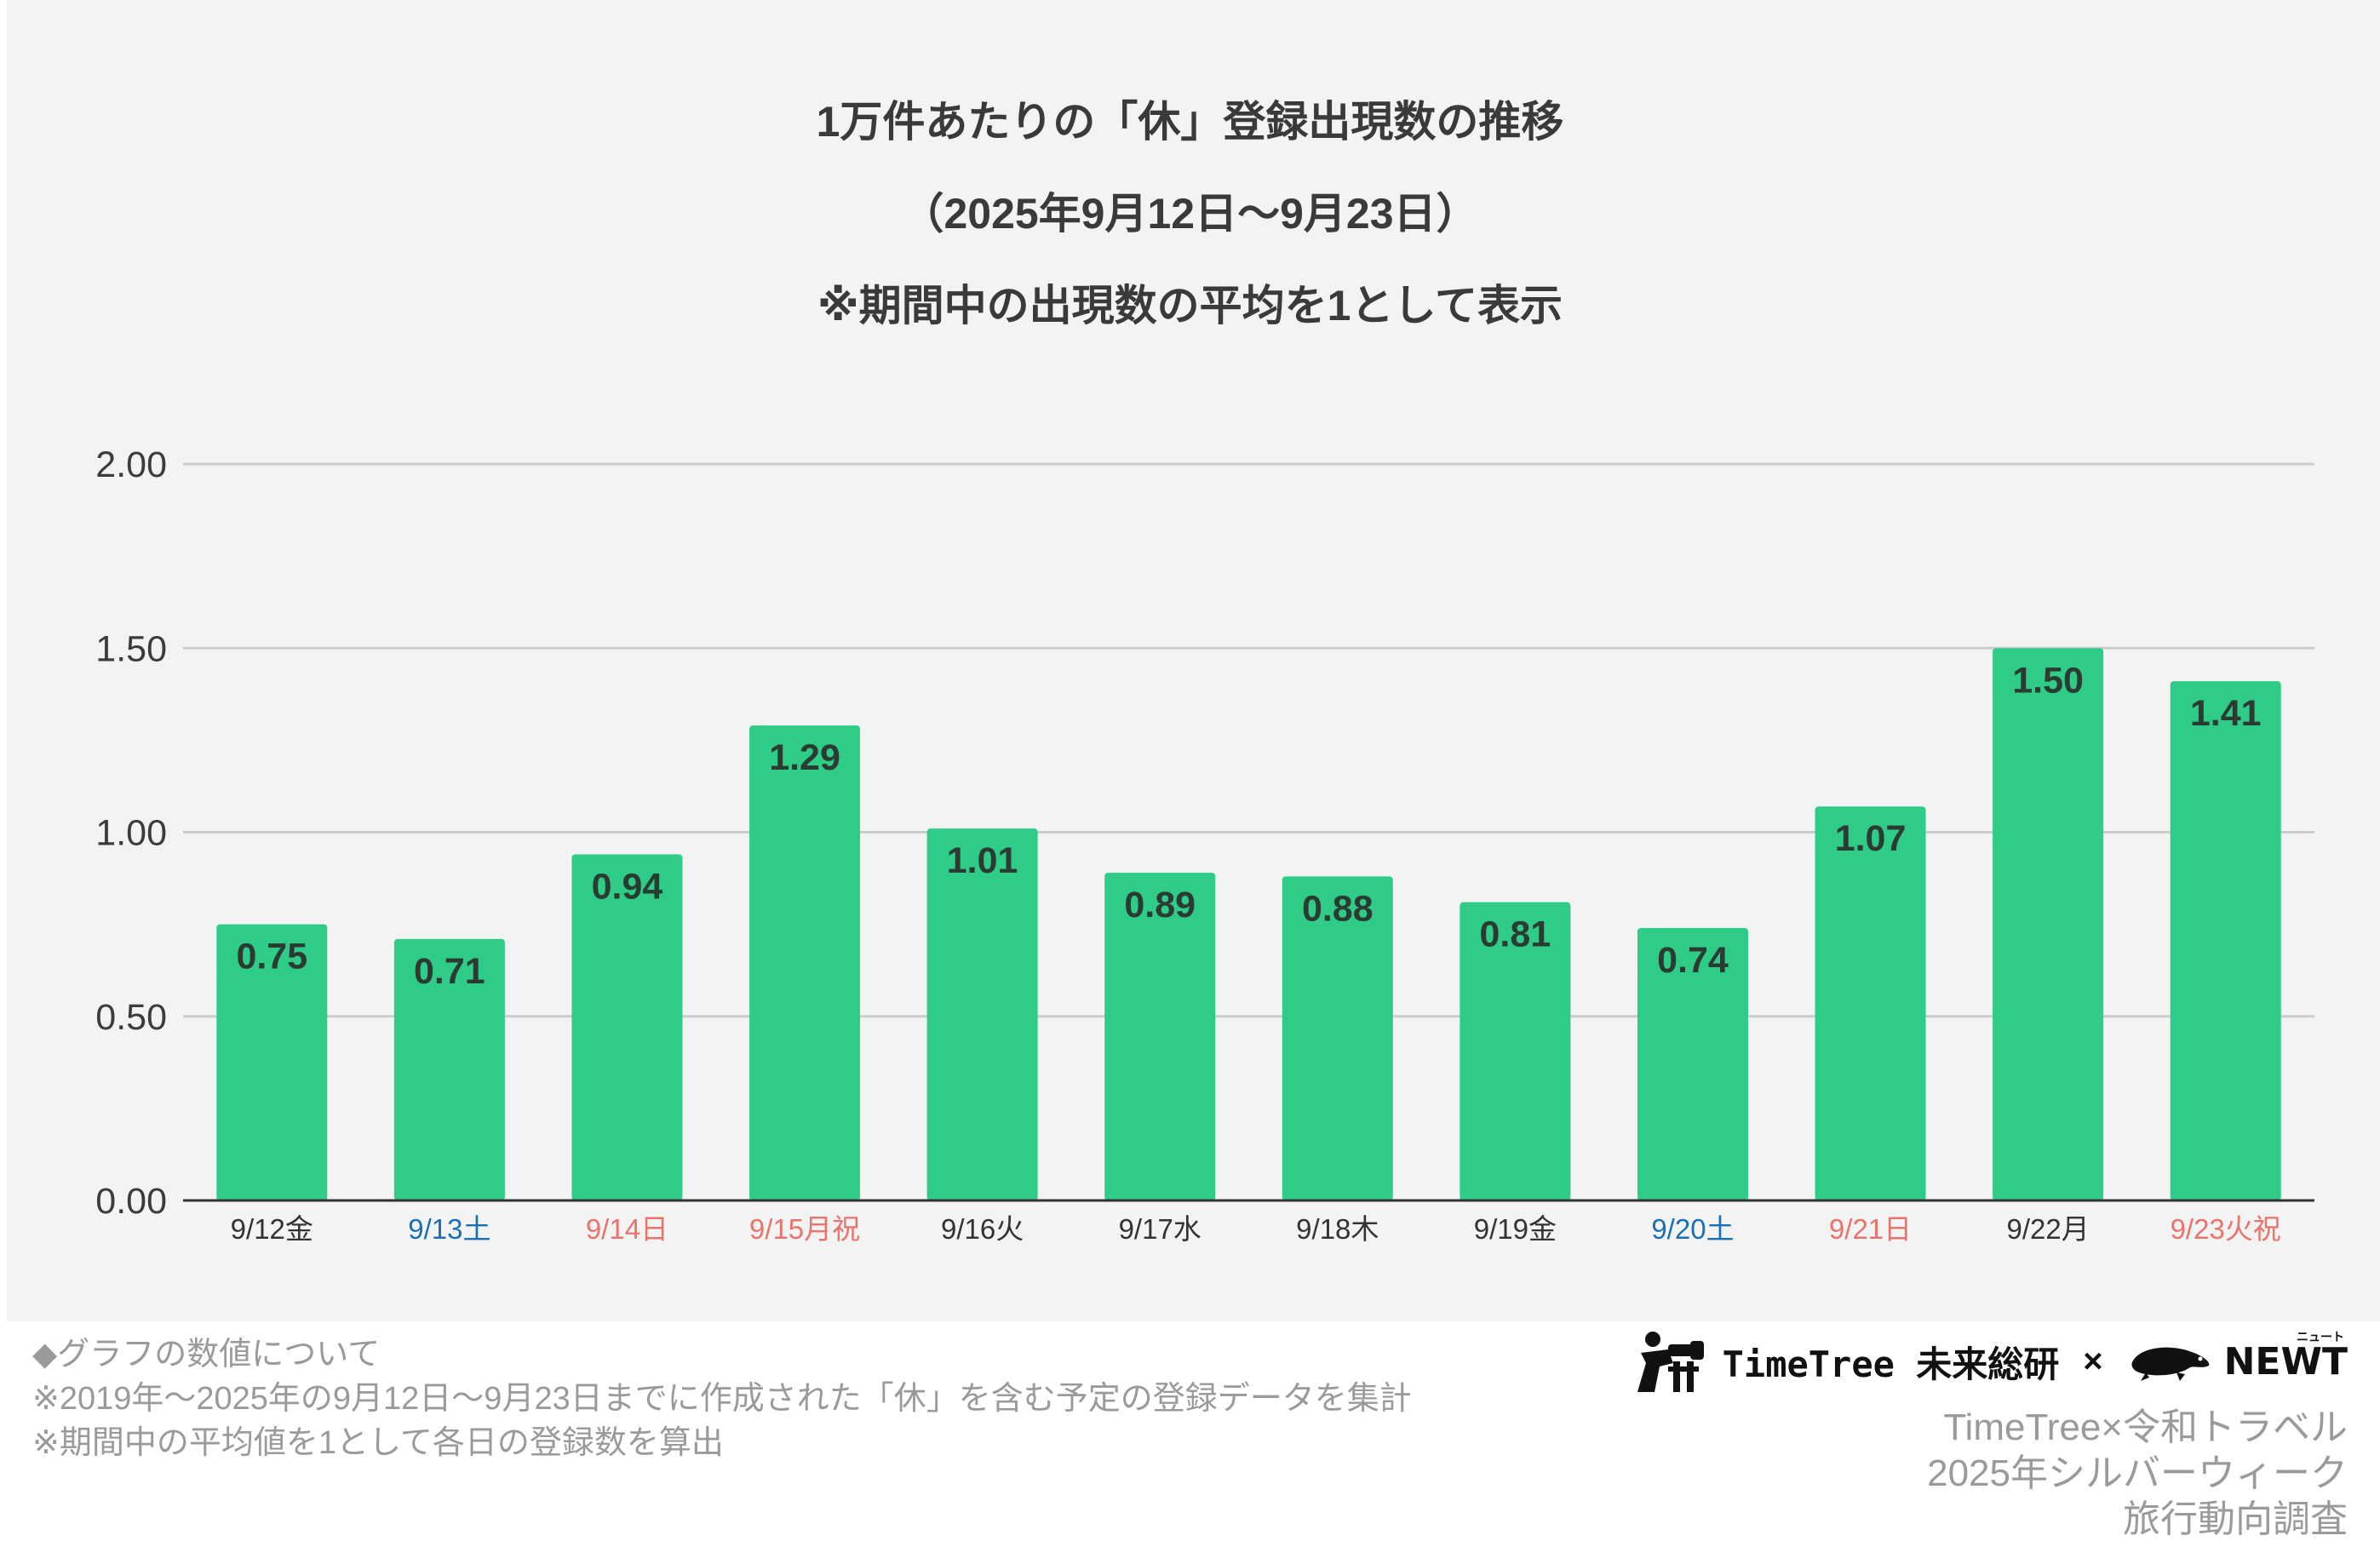 This screenshot has width=2380, height=1564. What do you see at coordinates (2146, 1427) in the screenshot?
I see `brand-line-1: TimeTree×令和トラベル` at bounding box center [2146, 1427].